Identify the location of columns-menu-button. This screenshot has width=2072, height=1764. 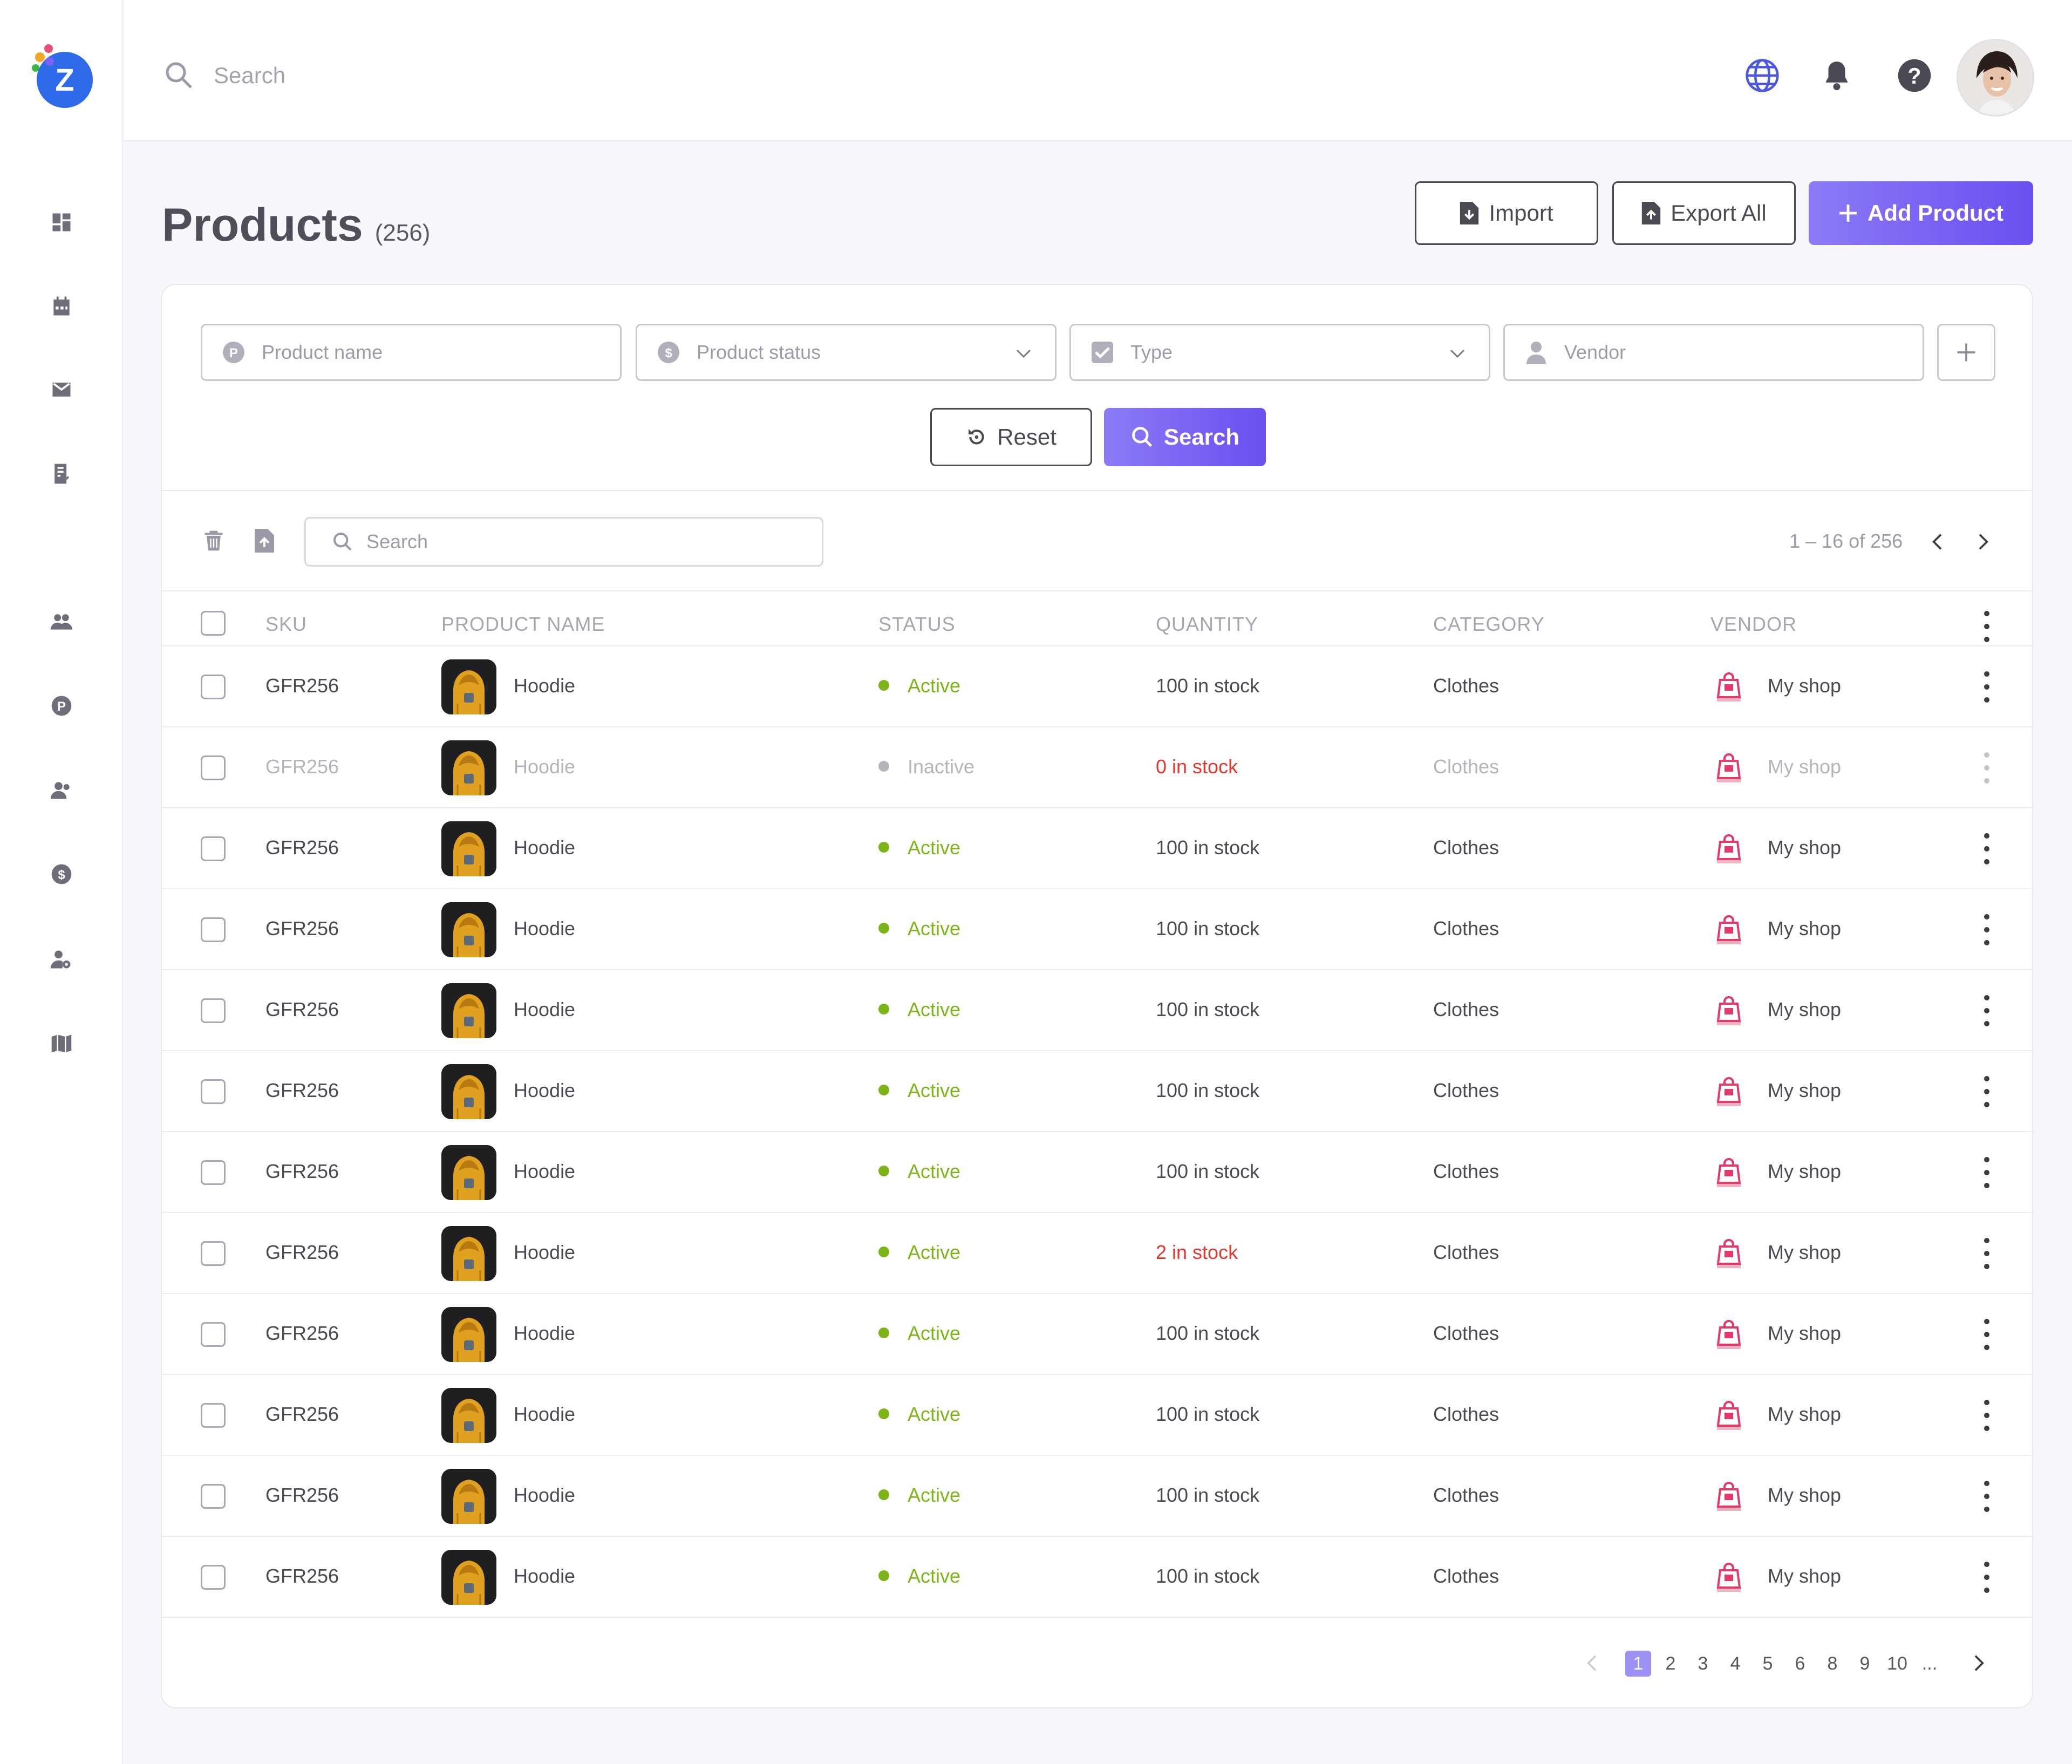
(1987, 627).